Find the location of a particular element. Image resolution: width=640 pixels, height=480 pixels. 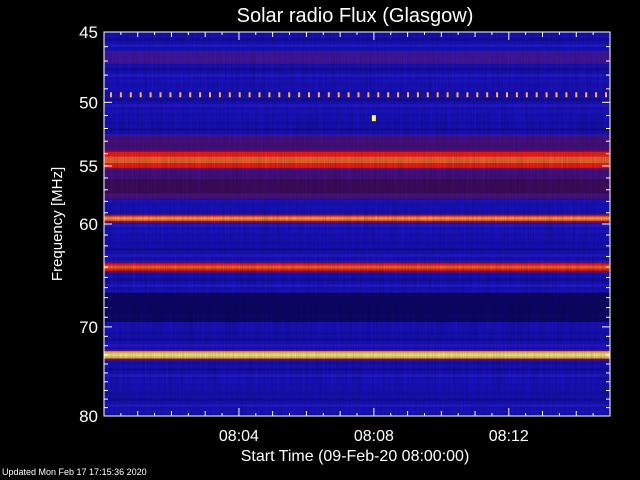

y-tick-label: 45 is located at coordinates (88, 32).